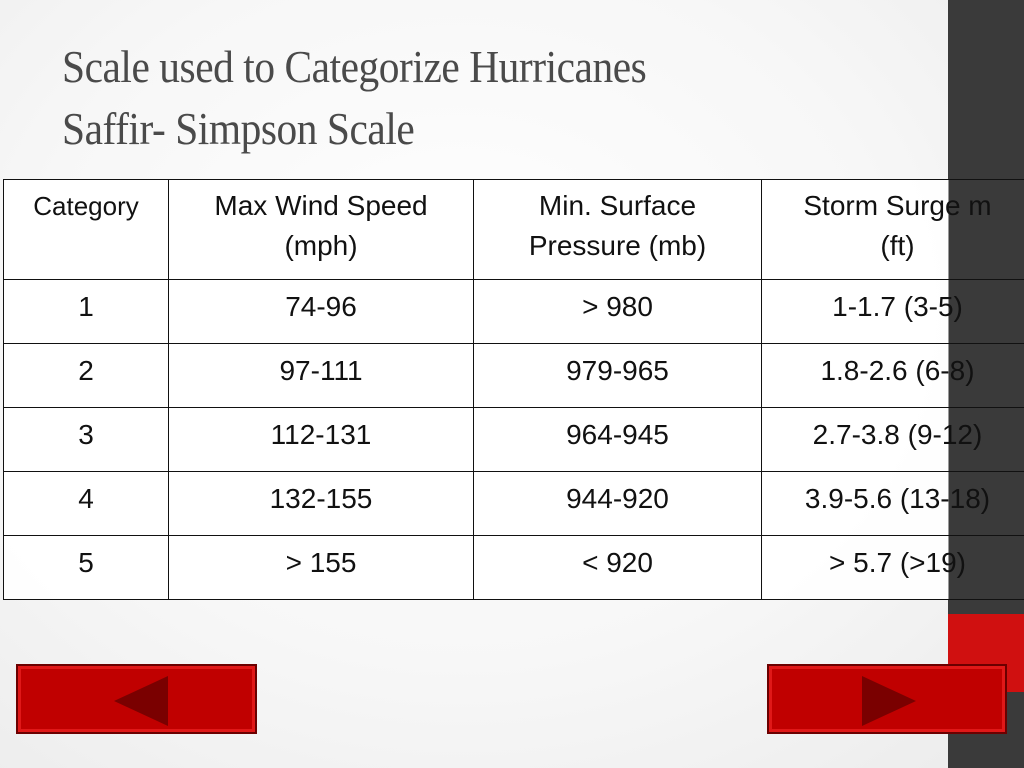  I want to click on table-row: 2 97-111 979-965 1.8-2.6 (6-8), so click(513, 375).